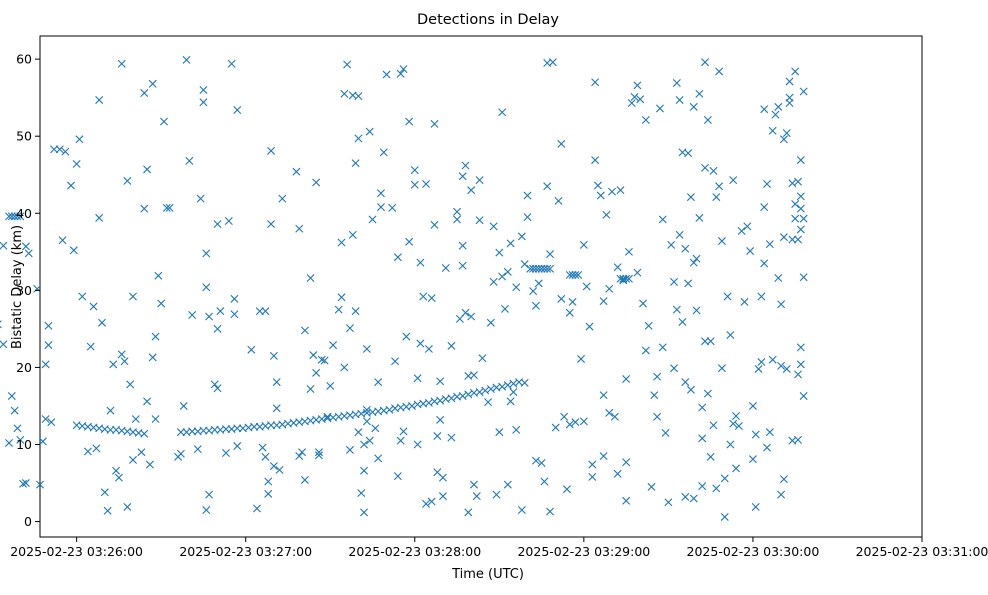 The image size is (988, 595). Describe the element at coordinates (24, 136) in the screenshot. I see `y-tick-label: 50` at that location.